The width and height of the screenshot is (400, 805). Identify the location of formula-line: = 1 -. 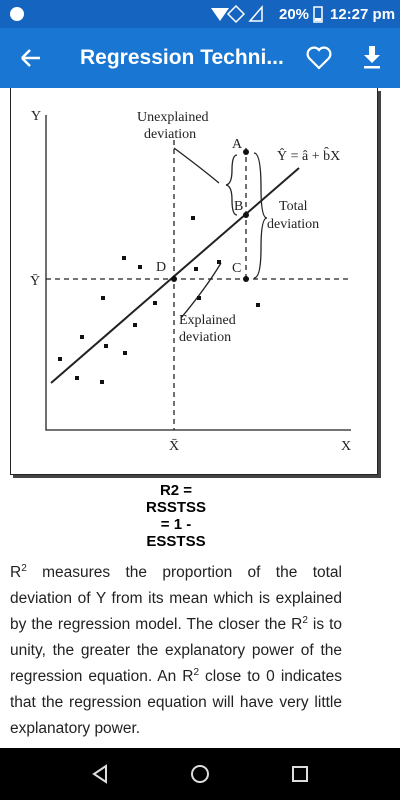
(176, 524).